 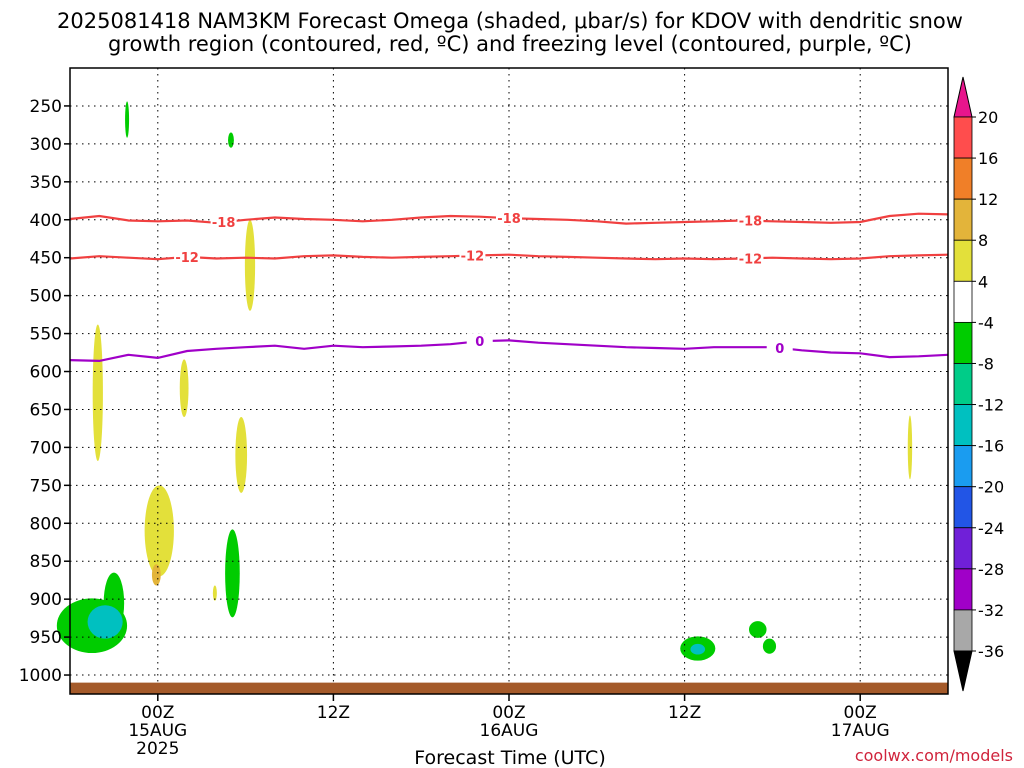 I want to click on x-tick-date-6: 15AUG, so click(x=157, y=731).